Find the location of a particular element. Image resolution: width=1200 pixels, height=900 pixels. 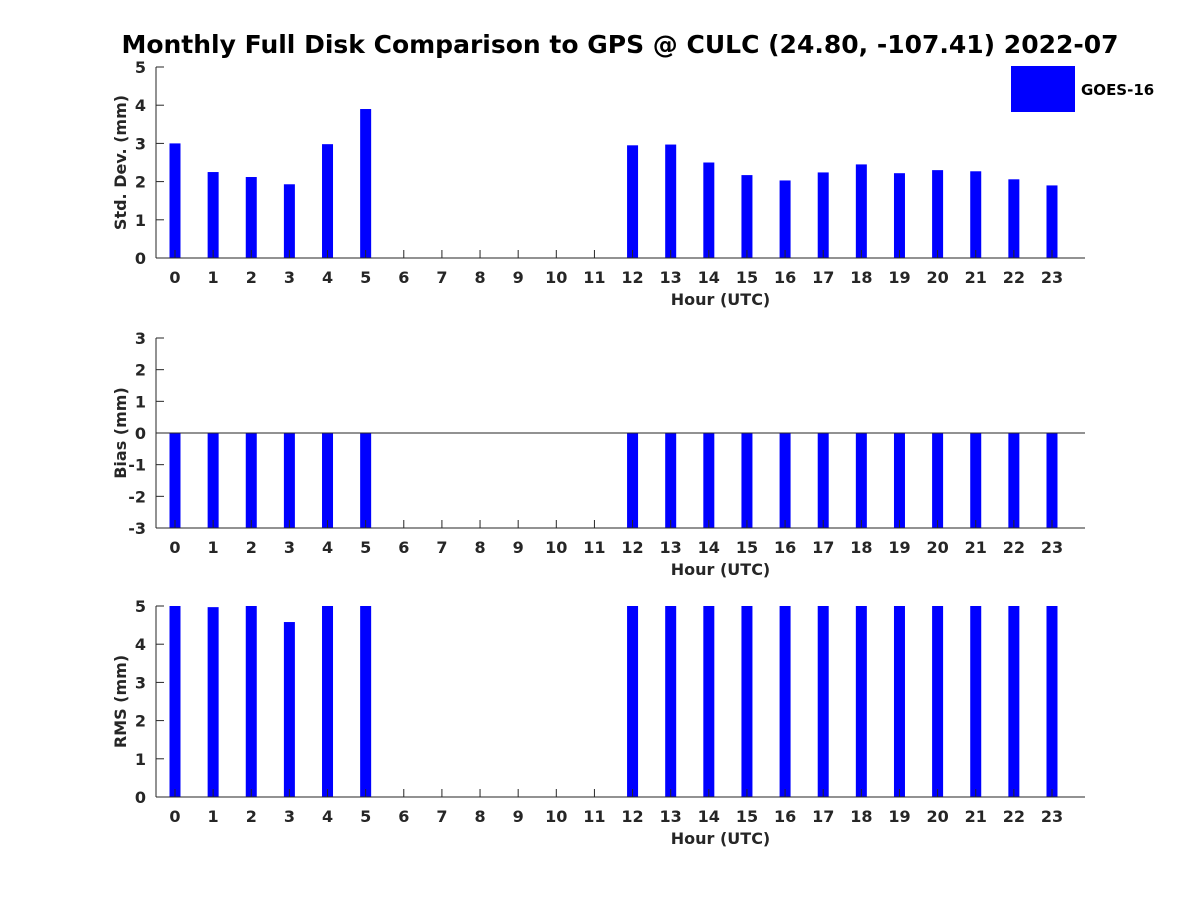

x-tick-label-1: 10 is located at coordinates (556, 277).